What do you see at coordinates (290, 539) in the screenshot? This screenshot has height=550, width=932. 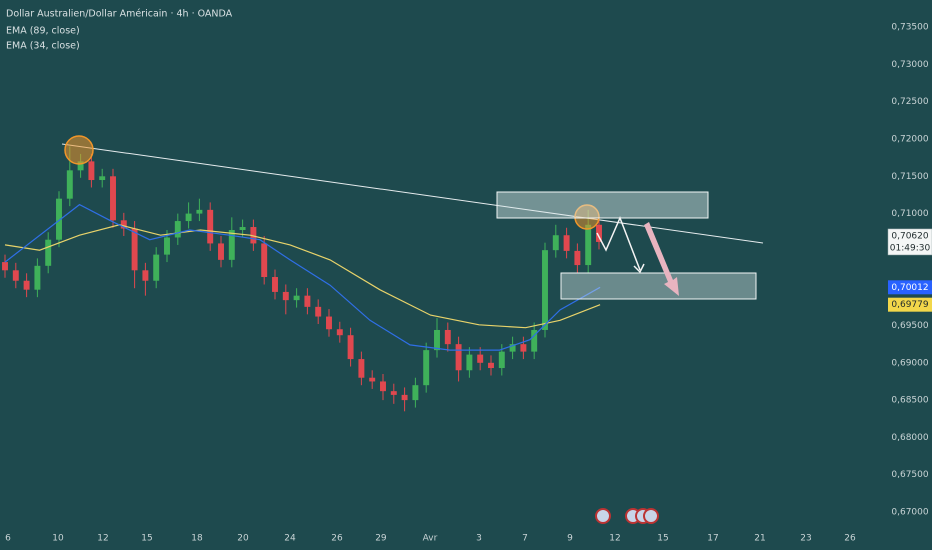 I see `x-tick-label: 24` at bounding box center [290, 539].